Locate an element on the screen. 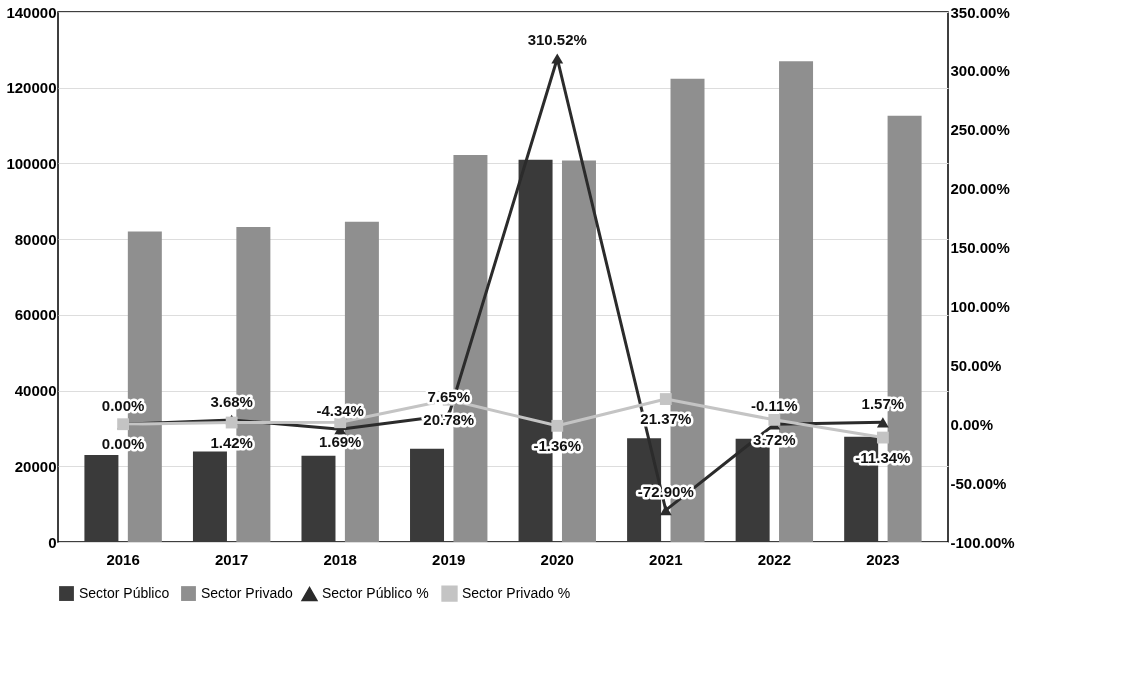 This screenshot has height=691, width=1135. y2-tick-label: 100.00% is located at coordinates (980, 306).